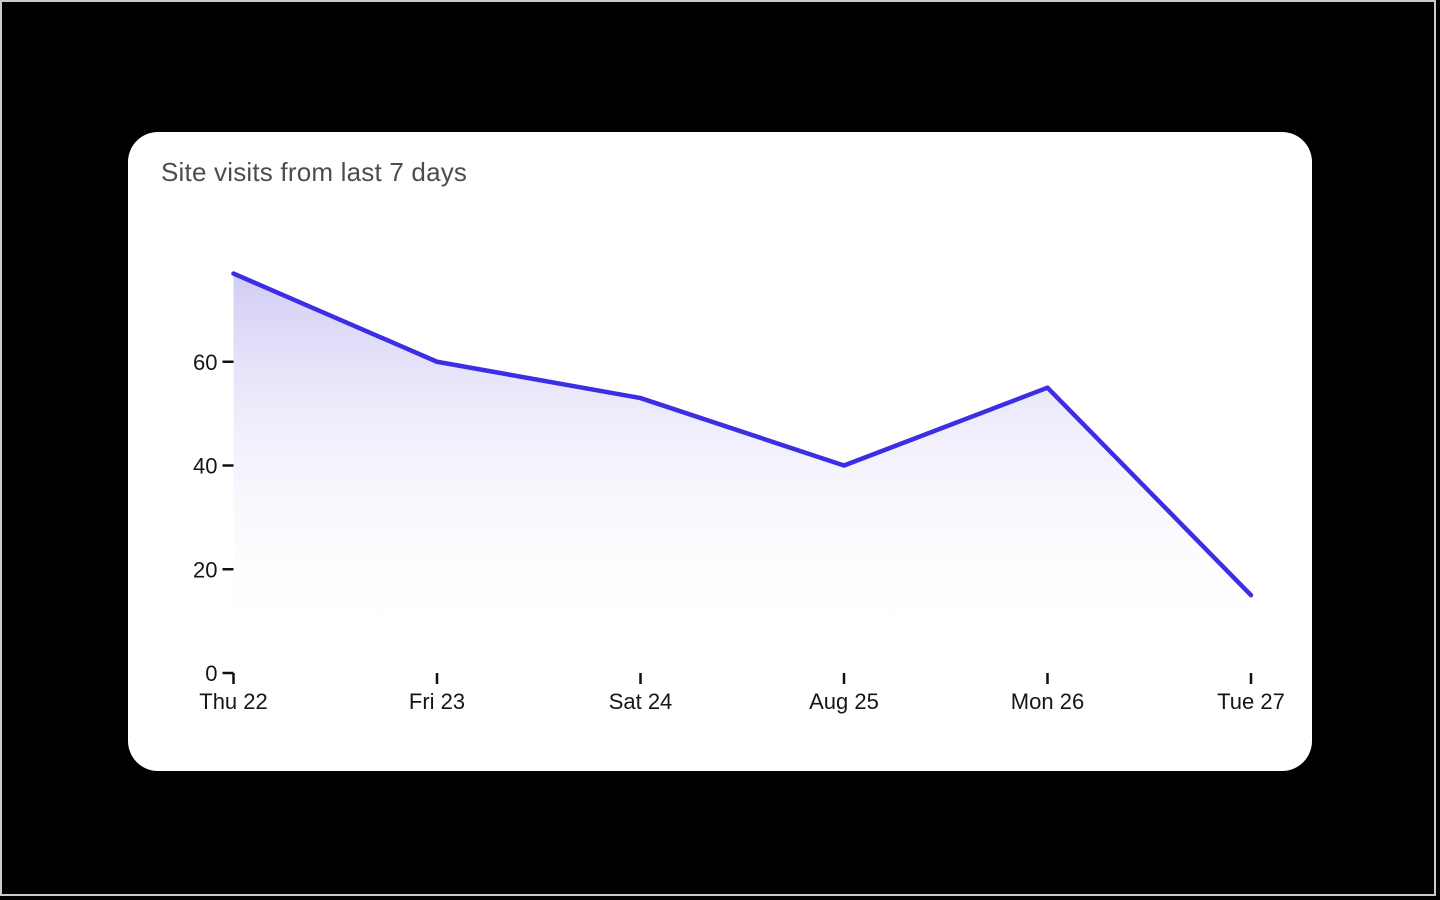 The height and width of the screenshot is (900, 1440). Describe the element at coordinates (233, 701) in the screenshot. I see `x-tick-label: Thu 22` at that location.